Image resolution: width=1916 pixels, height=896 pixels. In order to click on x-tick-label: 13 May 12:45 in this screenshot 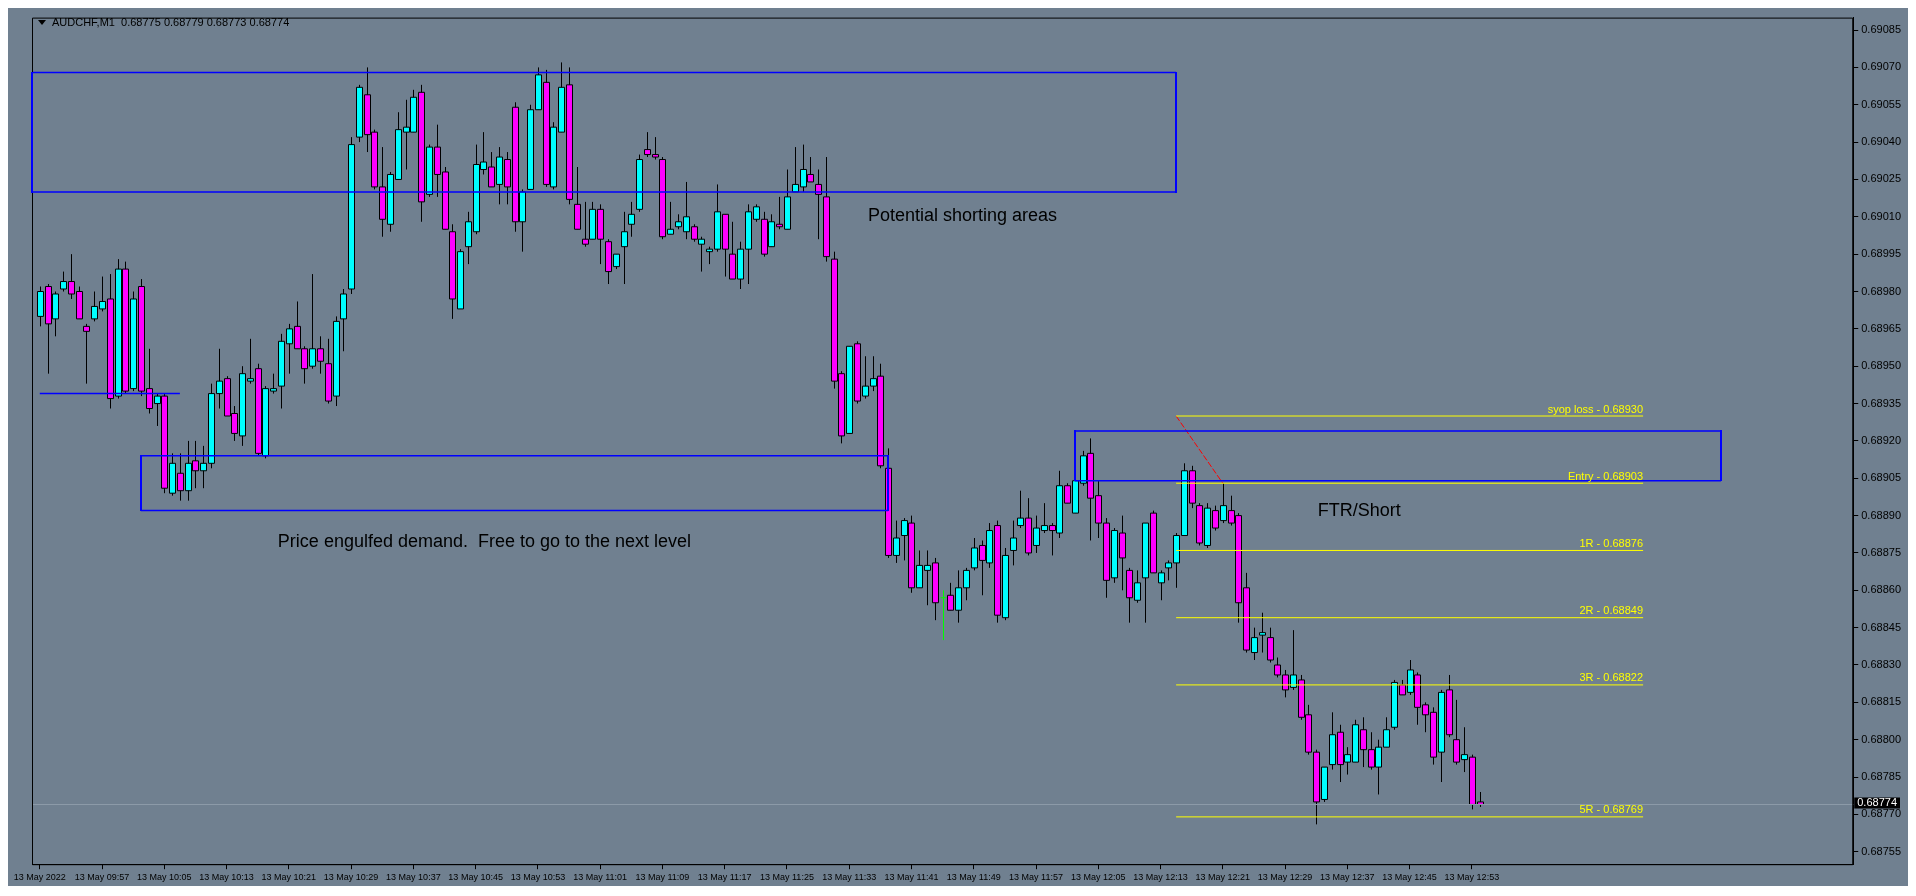, I will do `click(1409, 877)`.